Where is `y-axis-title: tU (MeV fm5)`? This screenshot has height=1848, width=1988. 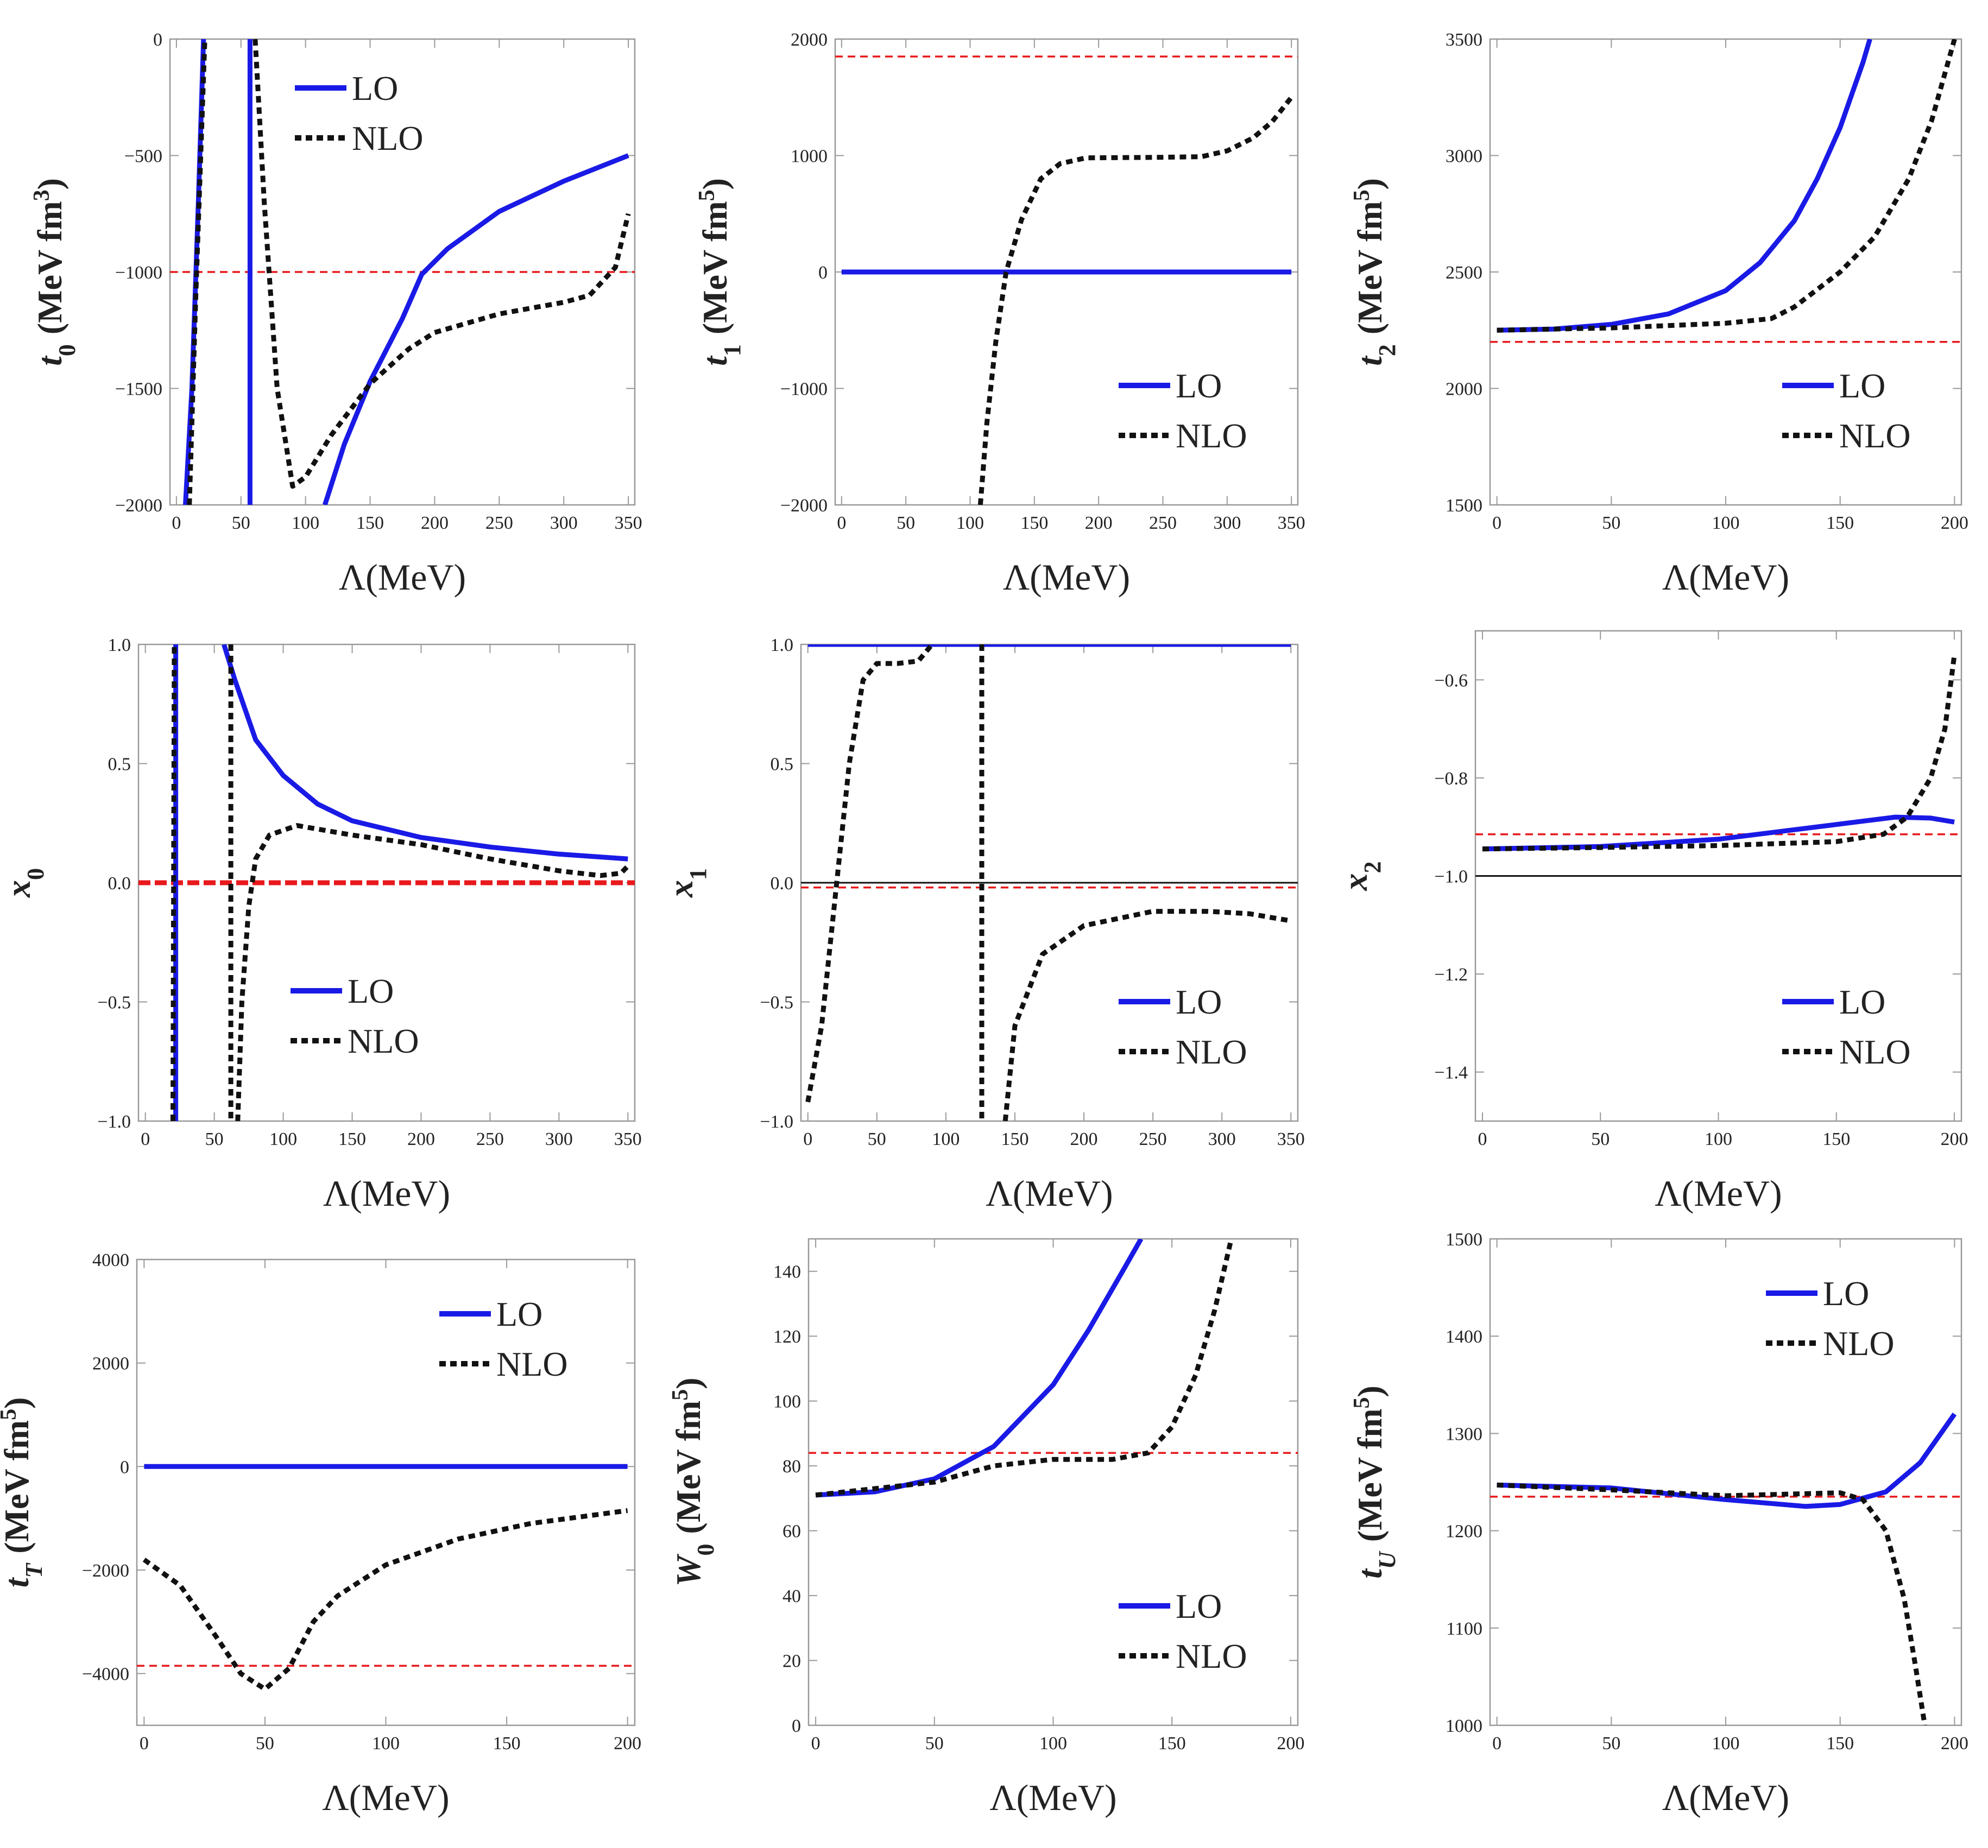 y-axis-title: tU (MeV fm5) is located at coordinates (1374, 1482).